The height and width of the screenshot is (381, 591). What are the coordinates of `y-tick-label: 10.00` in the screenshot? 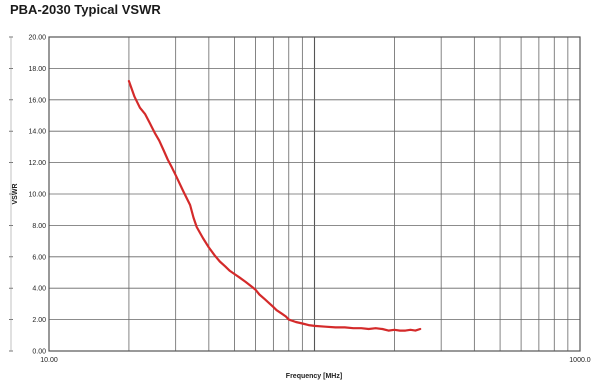 It's located at (37, 195).